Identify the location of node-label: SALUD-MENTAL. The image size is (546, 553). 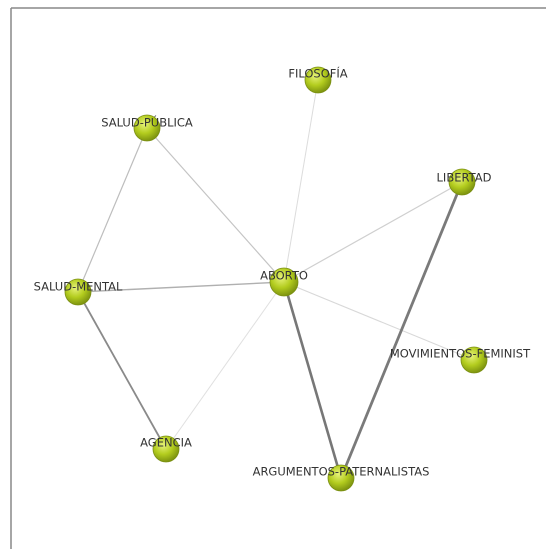
(78, 287).